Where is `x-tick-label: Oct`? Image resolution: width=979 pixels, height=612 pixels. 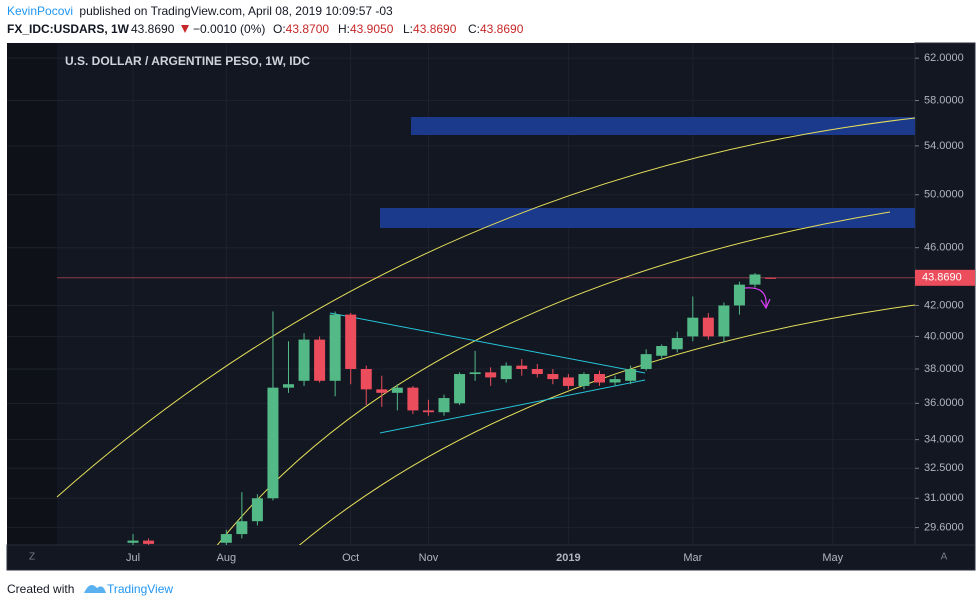 x-tick-label: Oct is located at coordinates (350, 558).